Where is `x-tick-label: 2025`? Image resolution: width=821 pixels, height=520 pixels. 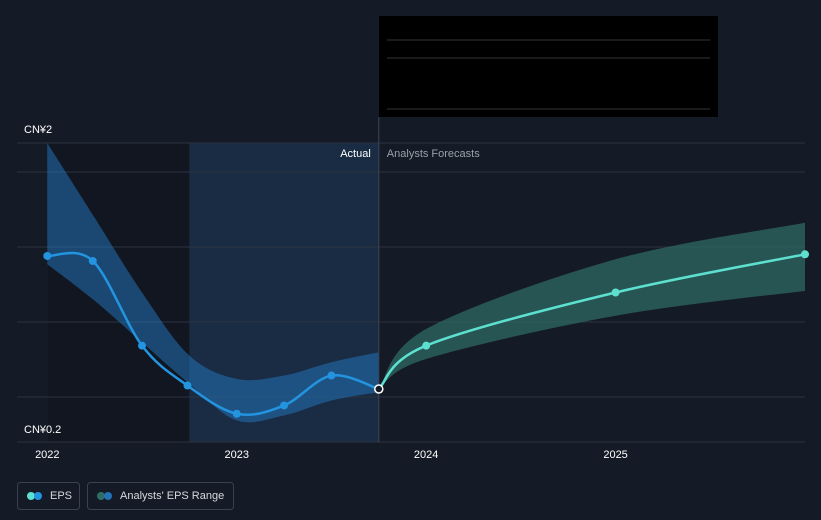
x-tick-label: 2025 is located at coordinates (615, 455).